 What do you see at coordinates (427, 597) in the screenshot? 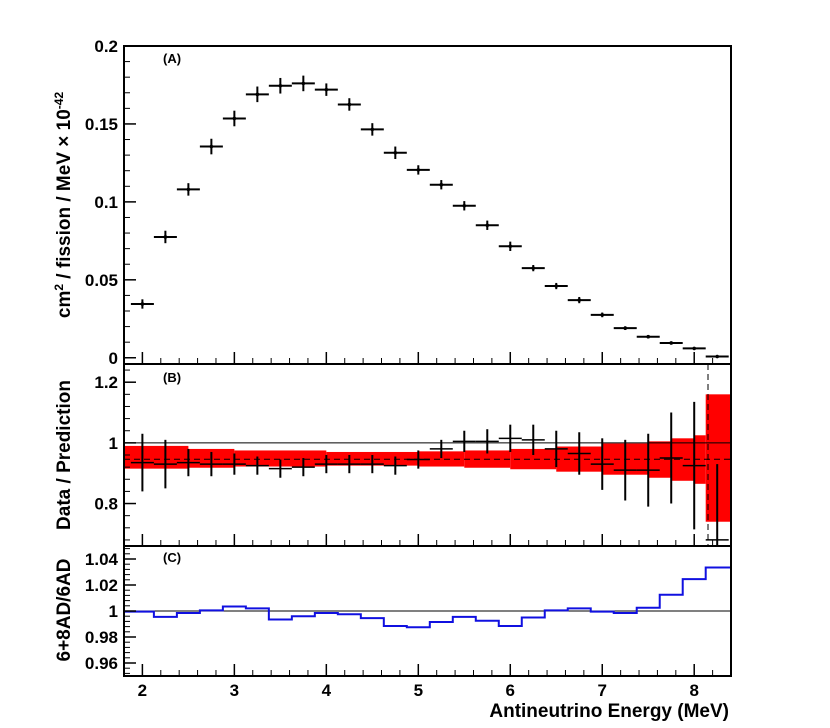
I see `panel-c-ratio-step-line` at bounding box center [427, 597].